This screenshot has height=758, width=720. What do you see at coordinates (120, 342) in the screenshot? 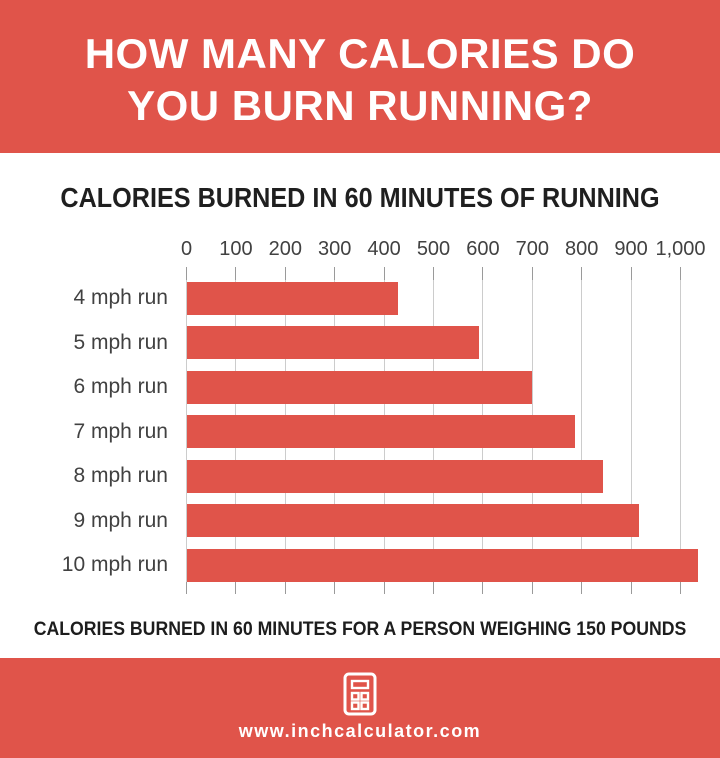
I see `category-label: 5 mph run` at bounding box center [120, 342].